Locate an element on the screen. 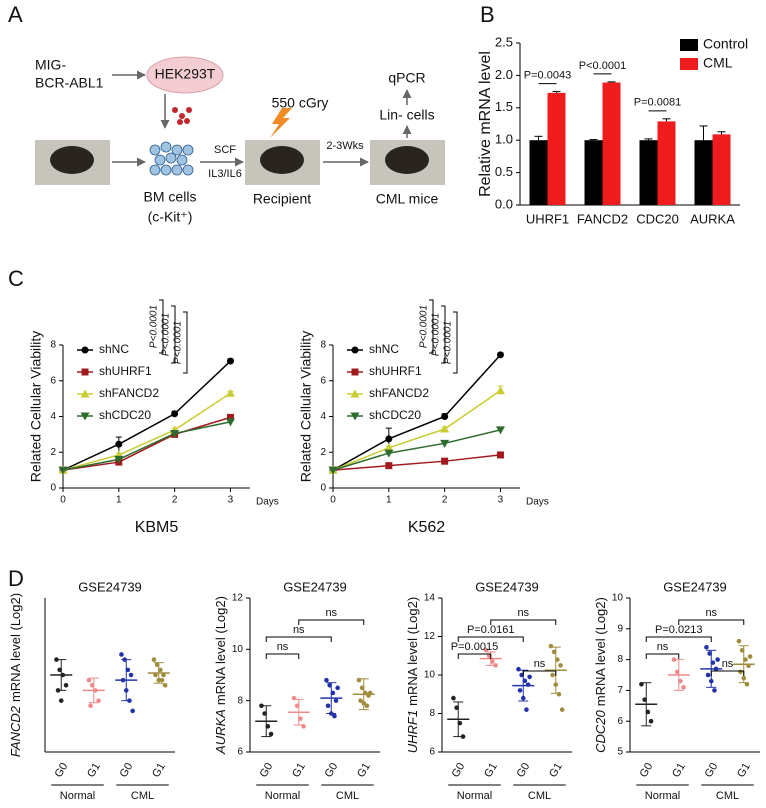 This screenshot has width=766, height=808. x-tick-label: 0 is located at coordinates (63, 500).